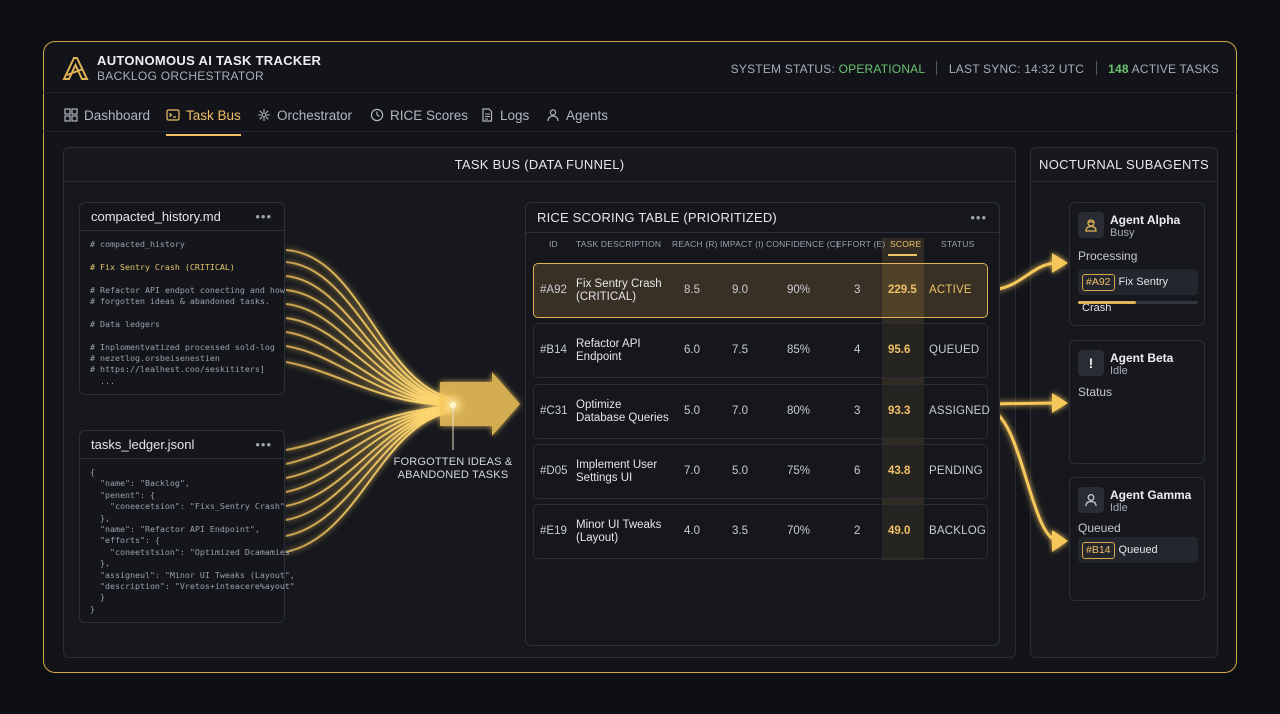  I want to click on agent-task-pill: #A92 Fix Sentry Crash, so click(1138, 291).